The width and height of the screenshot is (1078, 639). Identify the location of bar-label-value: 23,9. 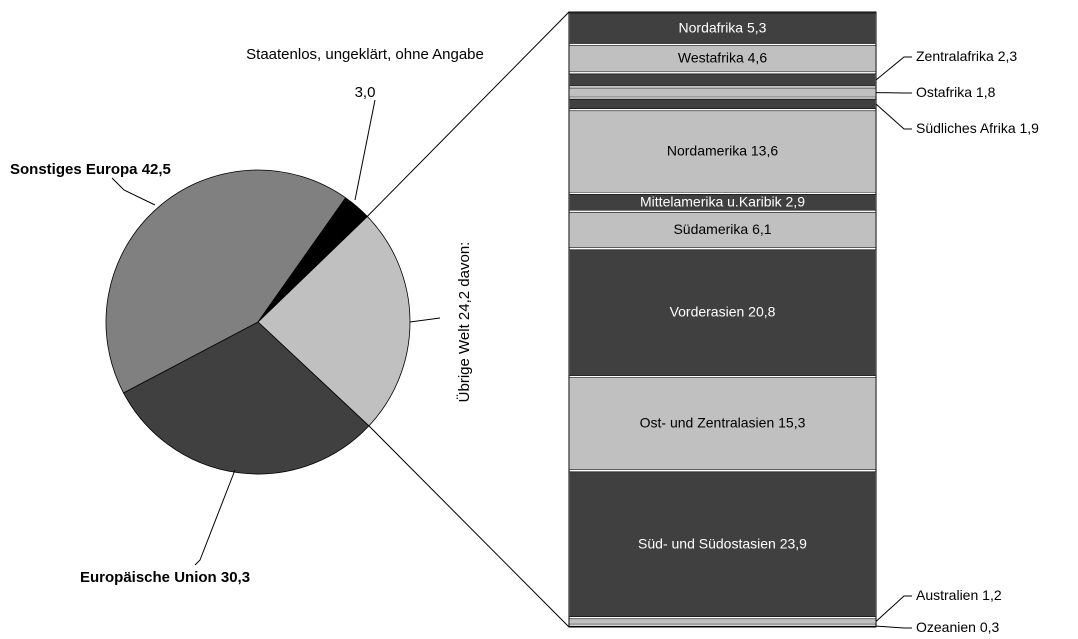
(793, 543).